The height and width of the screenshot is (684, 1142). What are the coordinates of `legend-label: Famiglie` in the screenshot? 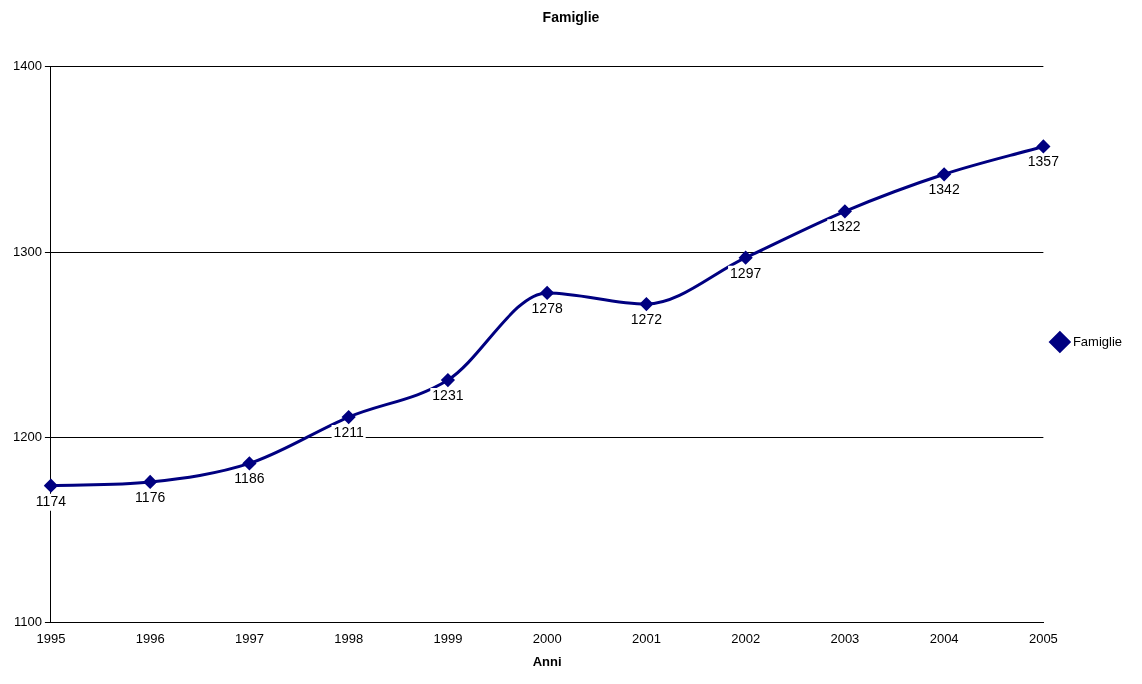 It's located at (1097, 341).